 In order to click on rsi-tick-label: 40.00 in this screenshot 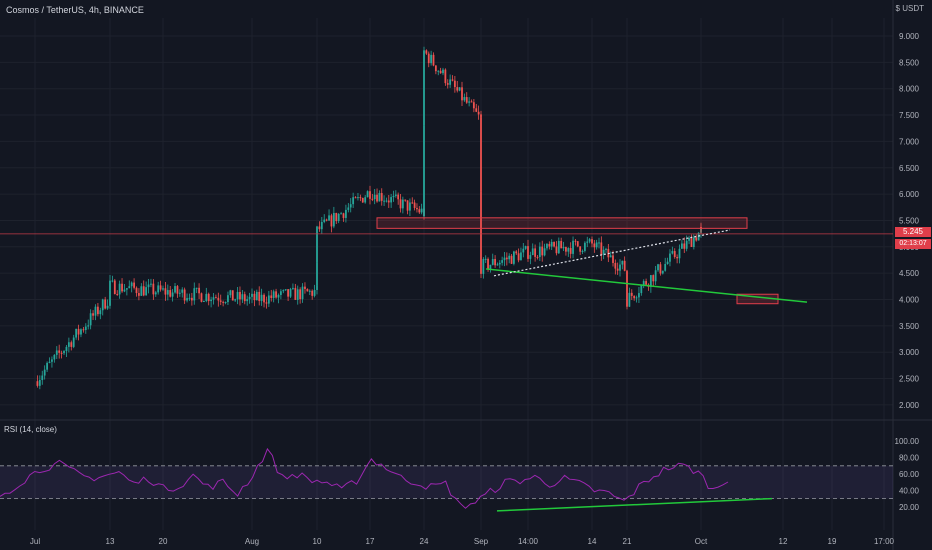, I will do `click(909, 490)`.